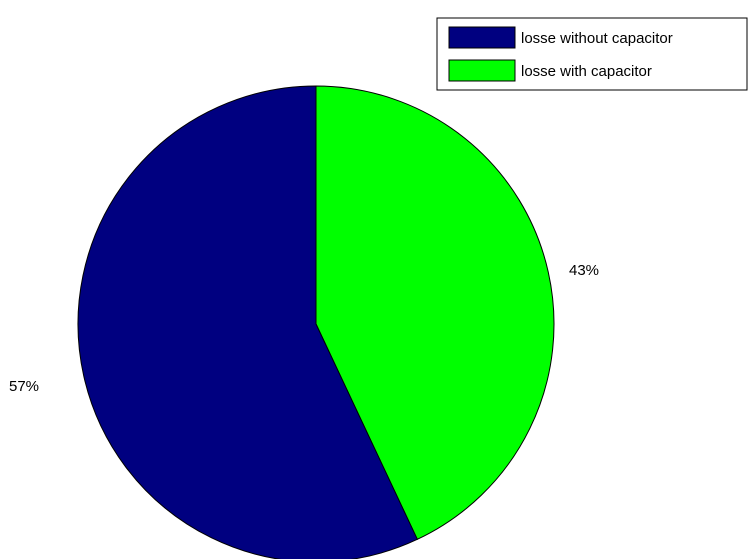 The image size is (749, 559). Describe the element at coordinates (24, 386) in the screenshot. I see `slice-label-without-capacitor: 57%` at that location.